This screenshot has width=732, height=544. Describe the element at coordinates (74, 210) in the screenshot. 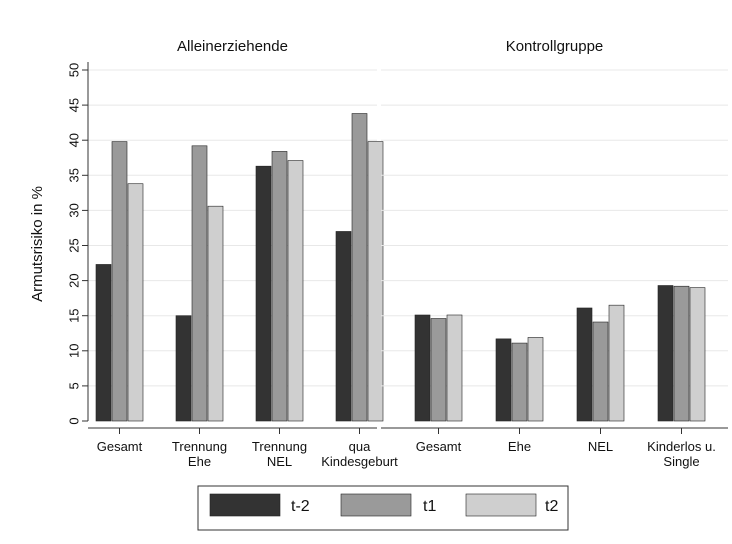

I see `y-tick-label: 30` at that location.